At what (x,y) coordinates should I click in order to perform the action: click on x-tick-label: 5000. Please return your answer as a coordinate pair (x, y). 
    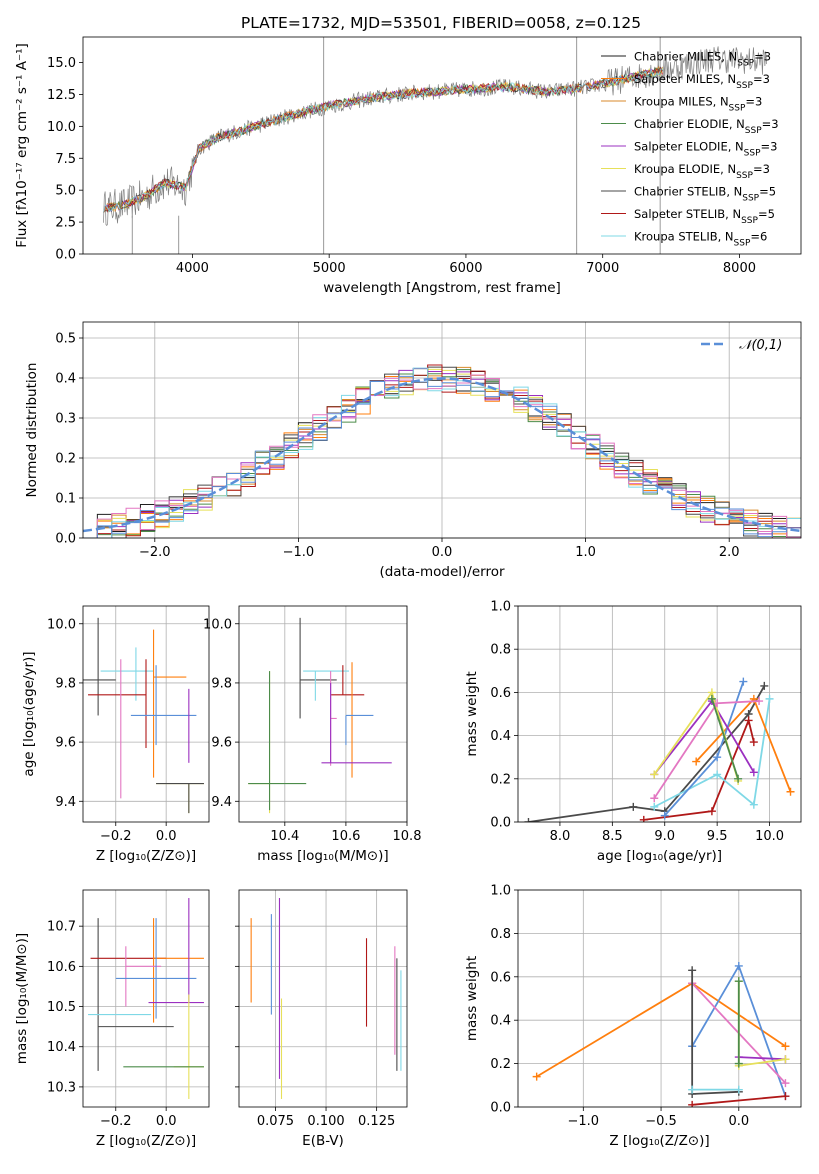
    Looking at the image, I should click on (329, 268).